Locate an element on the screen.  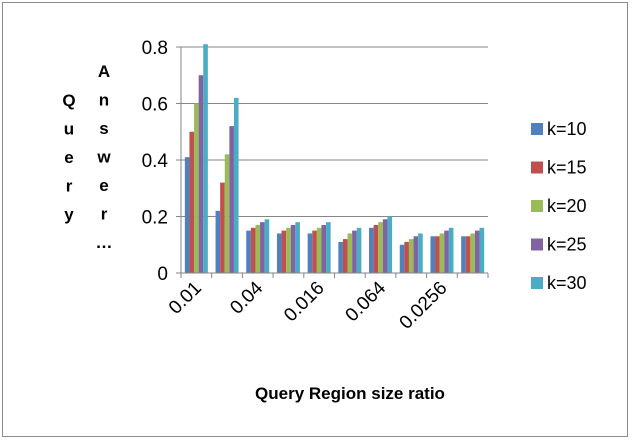
x-tick-labels: 0.01 0.04 0.016 0.064 0.0256 is located at coordinates (308, 305).